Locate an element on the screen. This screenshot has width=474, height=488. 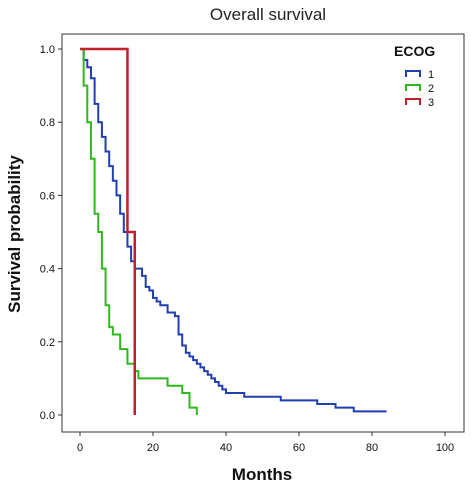
x-axis-label: Months is located at coordinates (262, 474).